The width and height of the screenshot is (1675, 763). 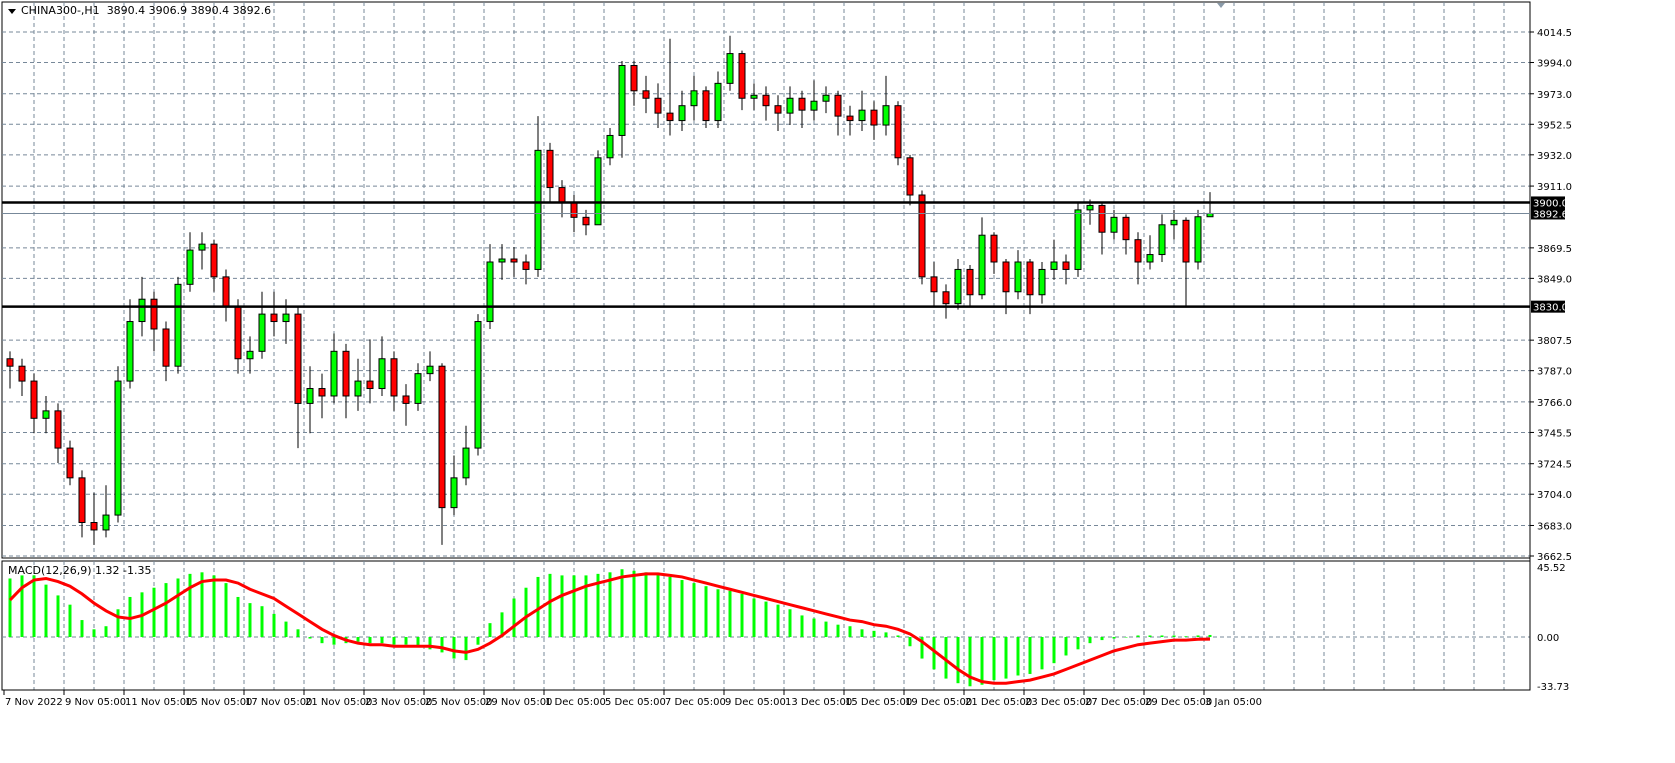 I want to click on collapse-triangle-icon, so click(x=12, y=11).